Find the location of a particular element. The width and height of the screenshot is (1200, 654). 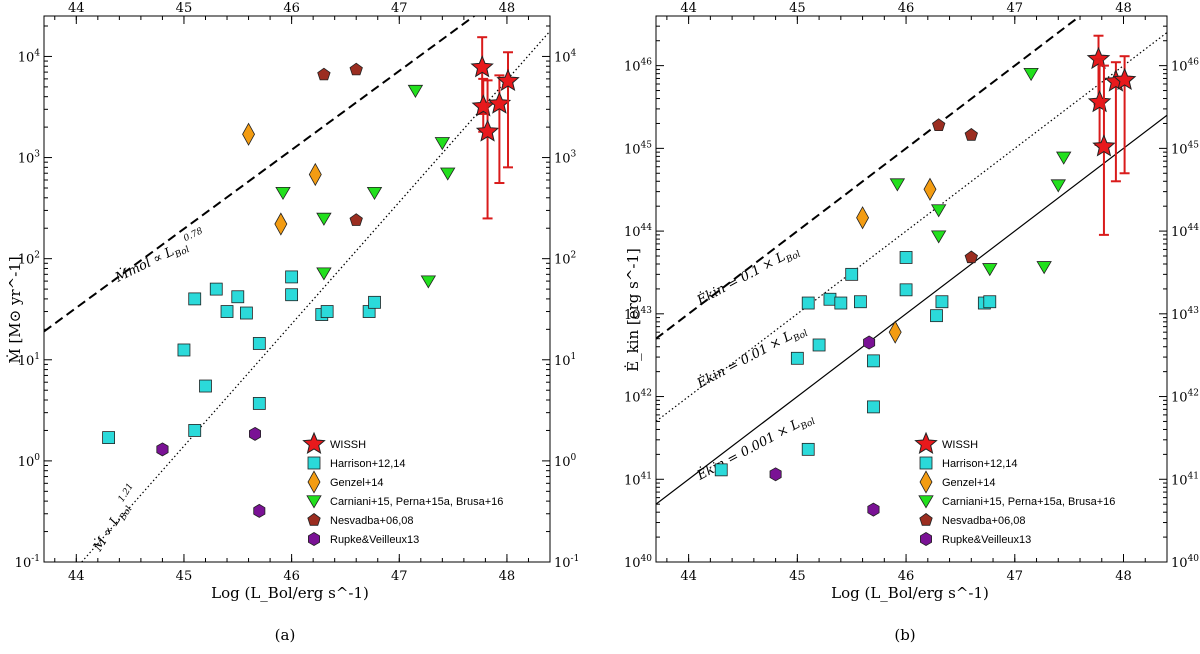

panel-b-xtick-label-top: 44 is located at coordinates (688, 8).